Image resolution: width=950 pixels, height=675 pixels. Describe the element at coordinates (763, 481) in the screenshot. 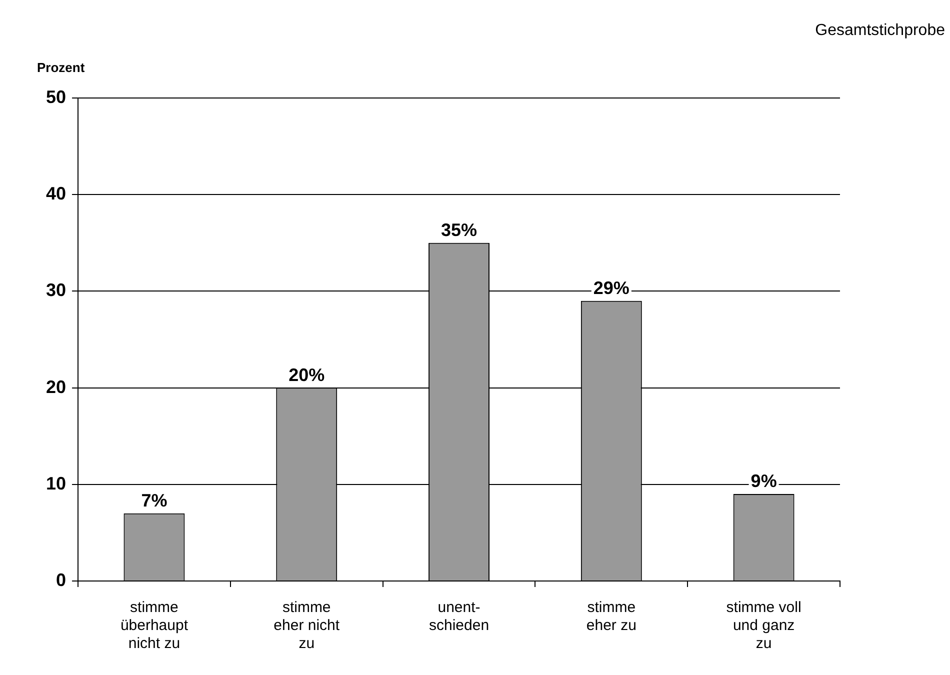

I see `data-label: 9%` at that location.